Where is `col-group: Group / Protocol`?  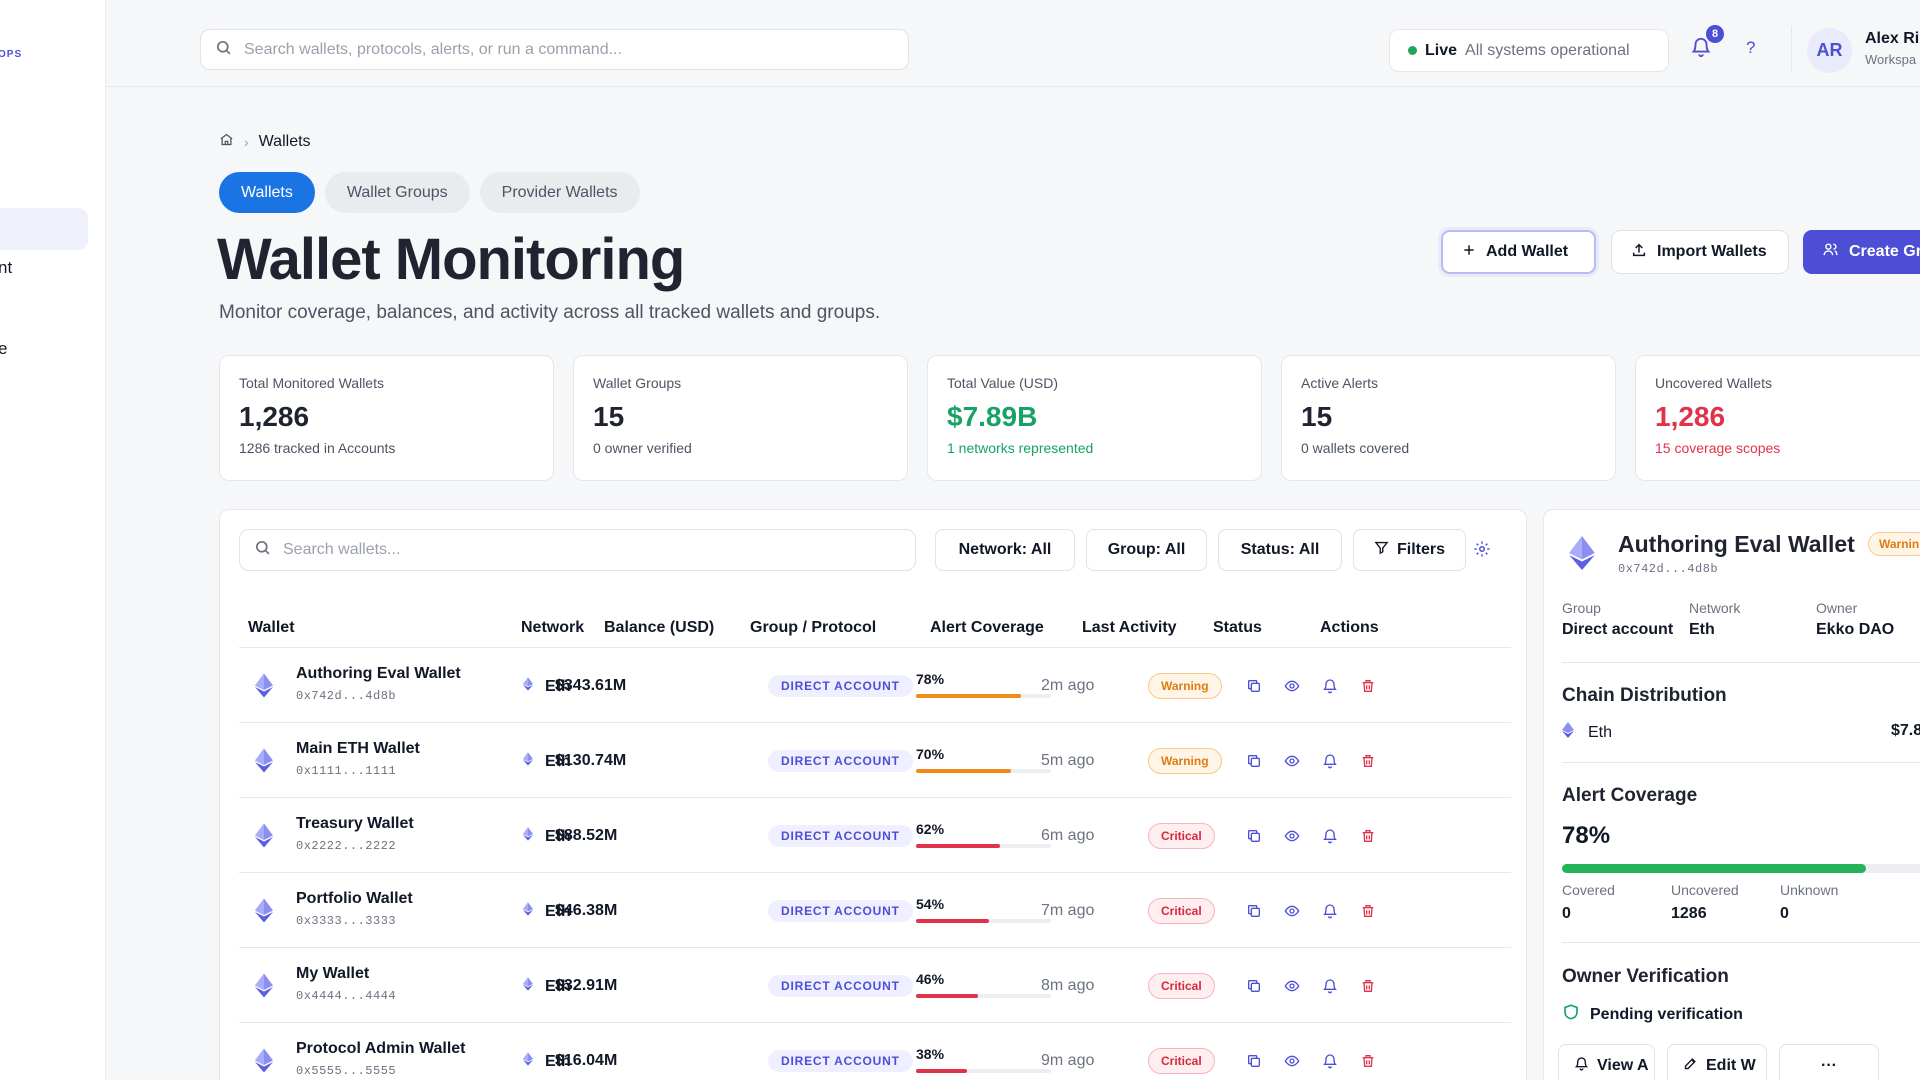
col-group: Group / Protocol is located at coordinates (813, 627).